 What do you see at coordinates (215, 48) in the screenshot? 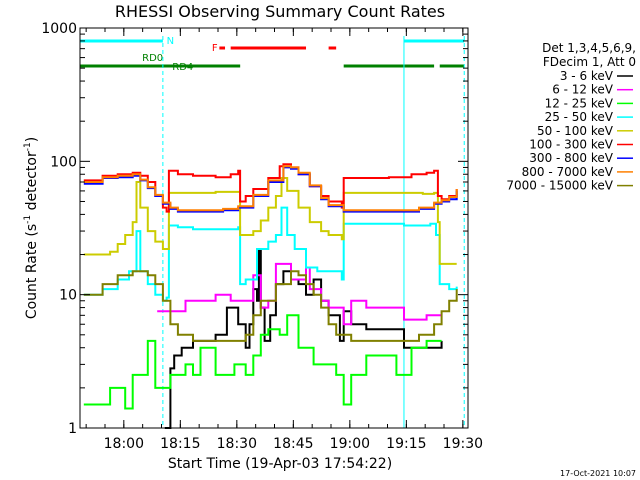
I see `flag-label: F` at bounding box center [215, 48].